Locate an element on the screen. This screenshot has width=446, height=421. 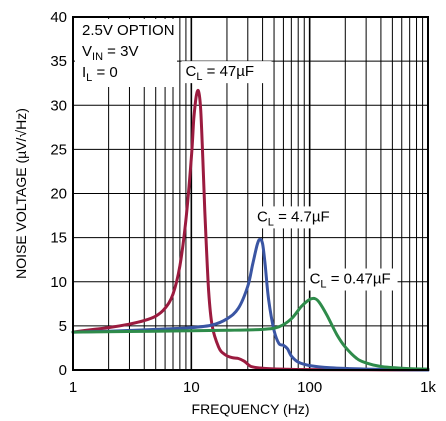
series-label-3: CL = 0.47µF is located at coordinates (350, 281).